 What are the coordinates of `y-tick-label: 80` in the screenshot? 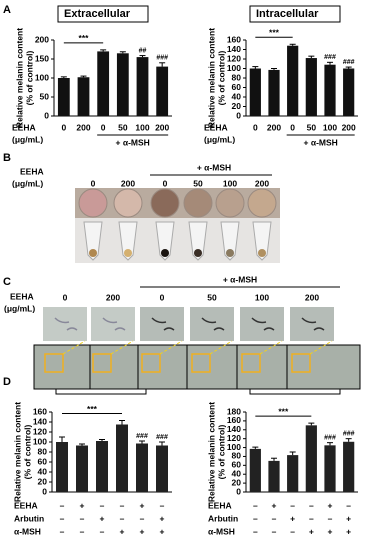 It's located at (237, 456).